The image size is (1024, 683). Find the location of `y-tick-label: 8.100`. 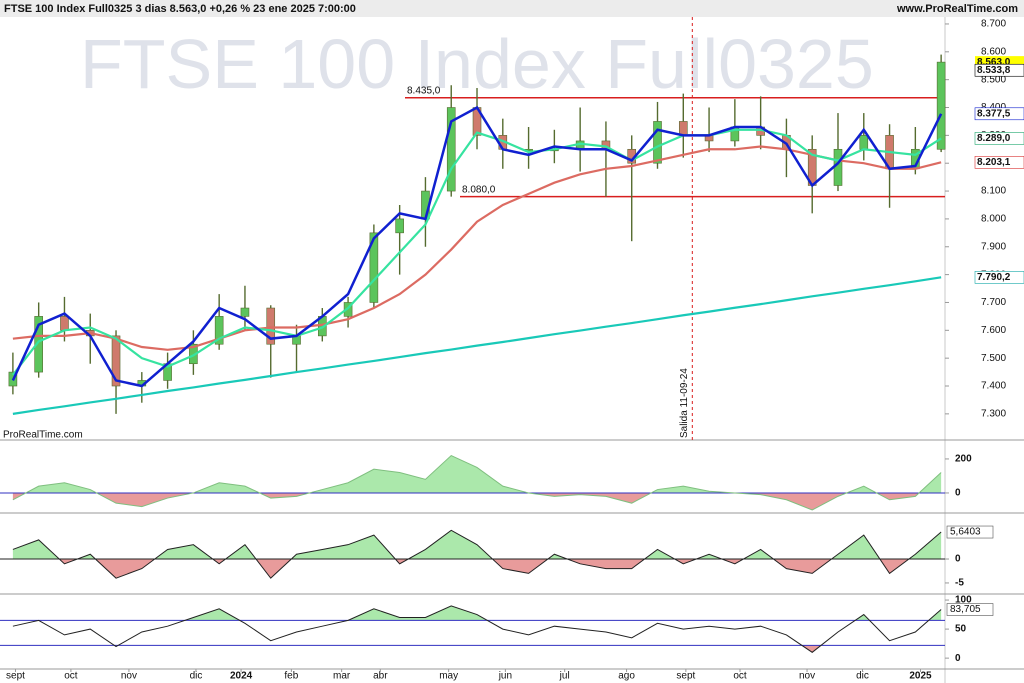

y-tick-label: 8.100 is located at coordinates (993, 191).